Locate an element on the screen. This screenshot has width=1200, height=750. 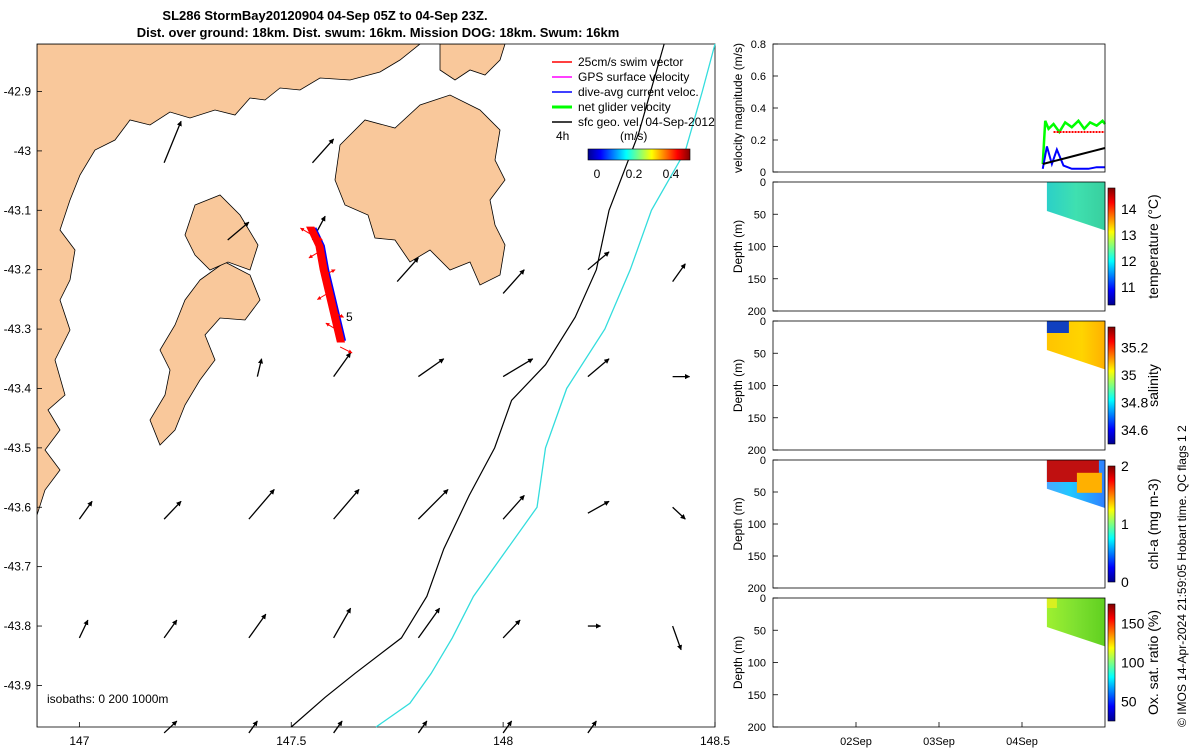
speed-colorbar: 4h (m/s) 0 0.2 0.4 is located at coordinates (623, 155).